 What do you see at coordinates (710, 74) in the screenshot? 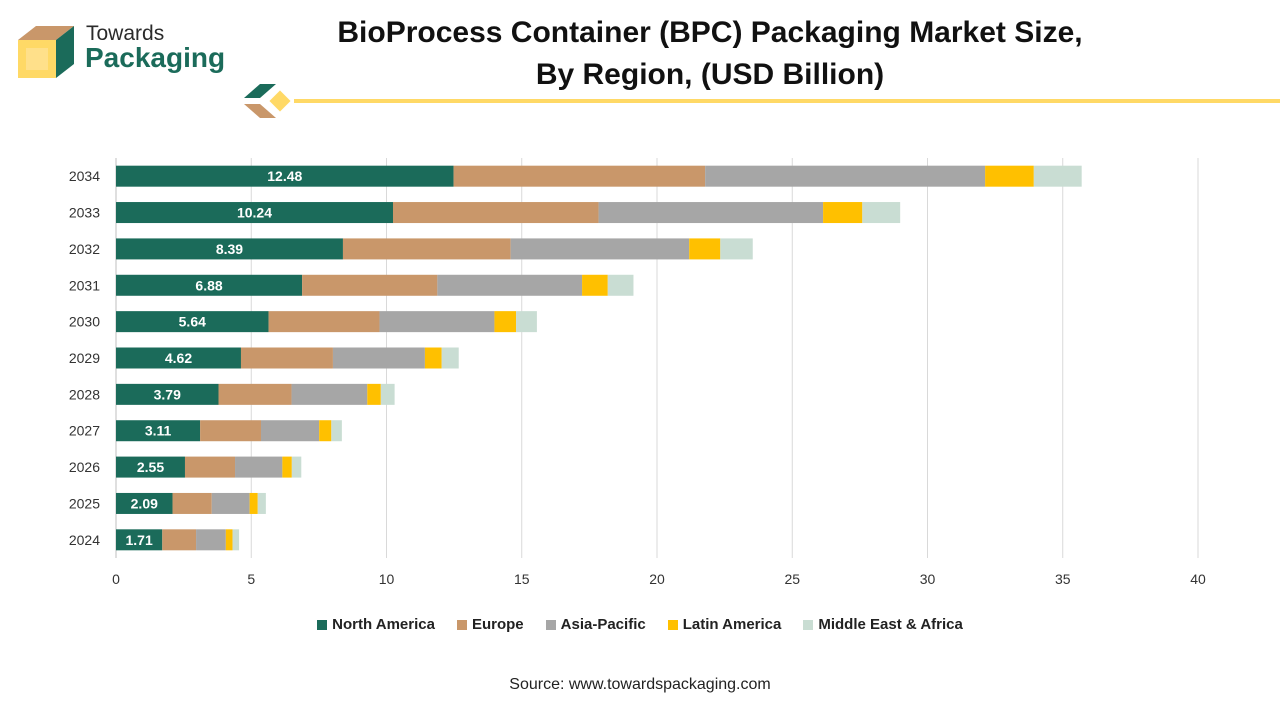
I see `chart-title-line-2: By Region, (USD Billion)` at bounding box center [710, 74].